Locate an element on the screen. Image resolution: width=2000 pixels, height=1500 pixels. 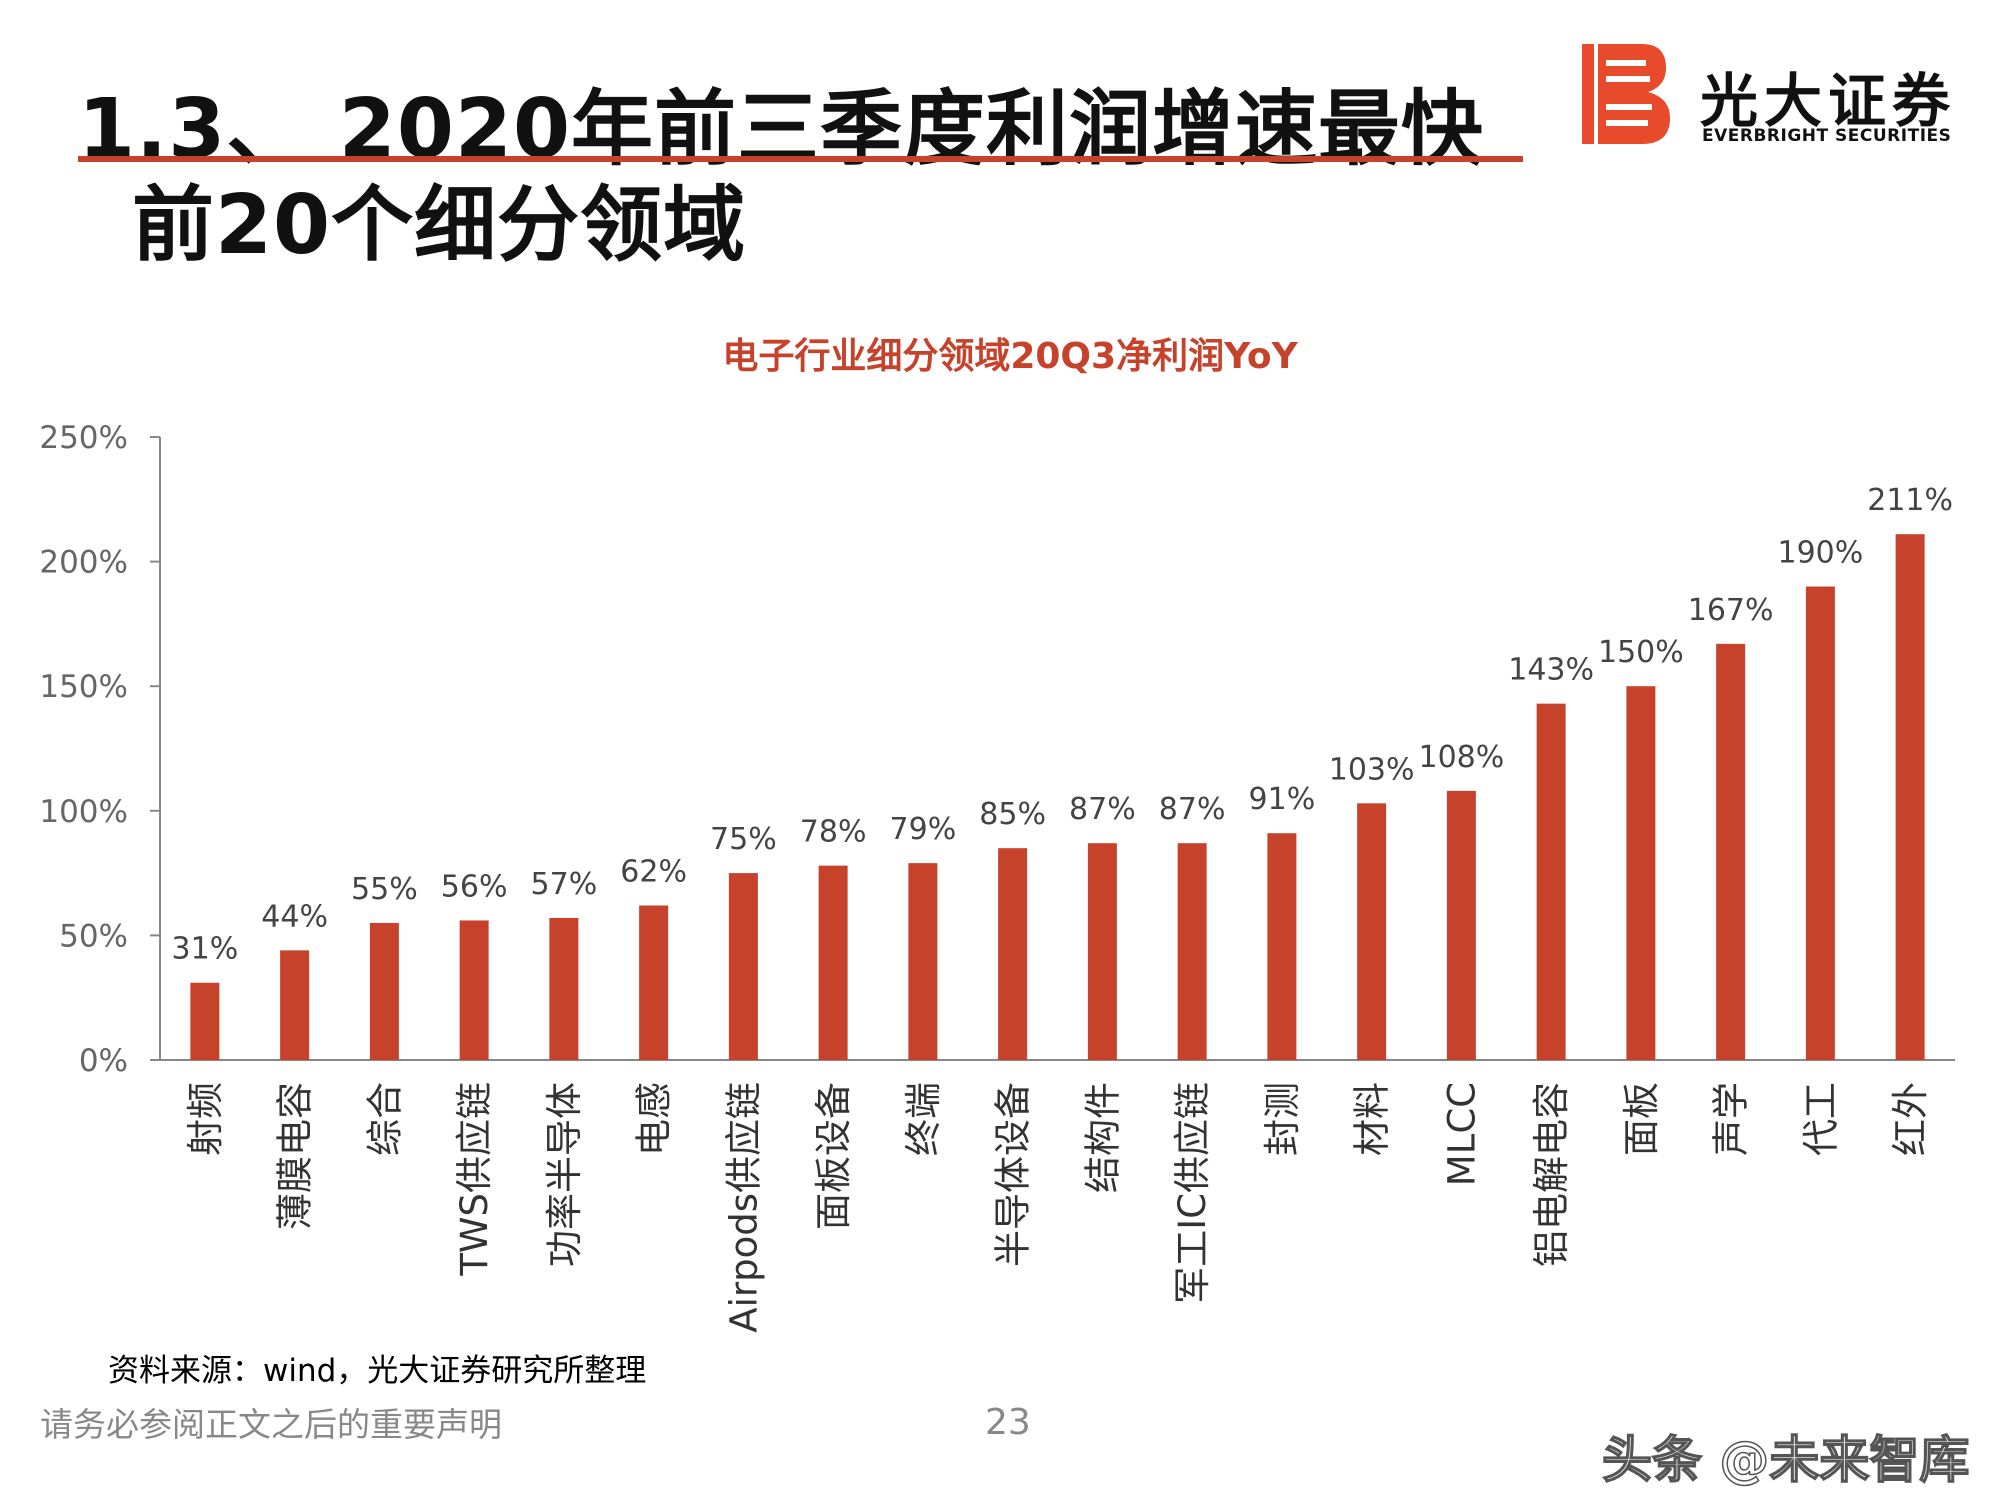
category-label: 综合 is located at coordinates (384, 1119).